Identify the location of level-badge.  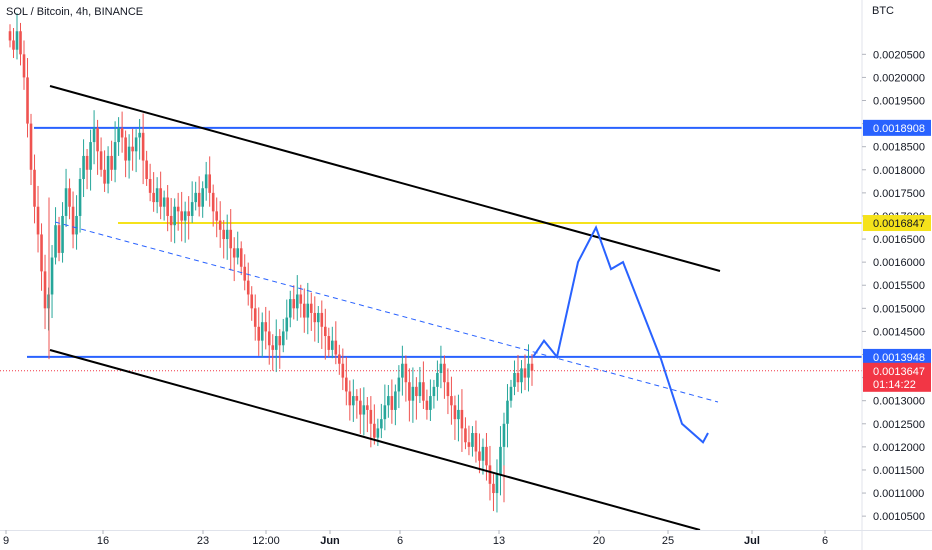
(897, 223).